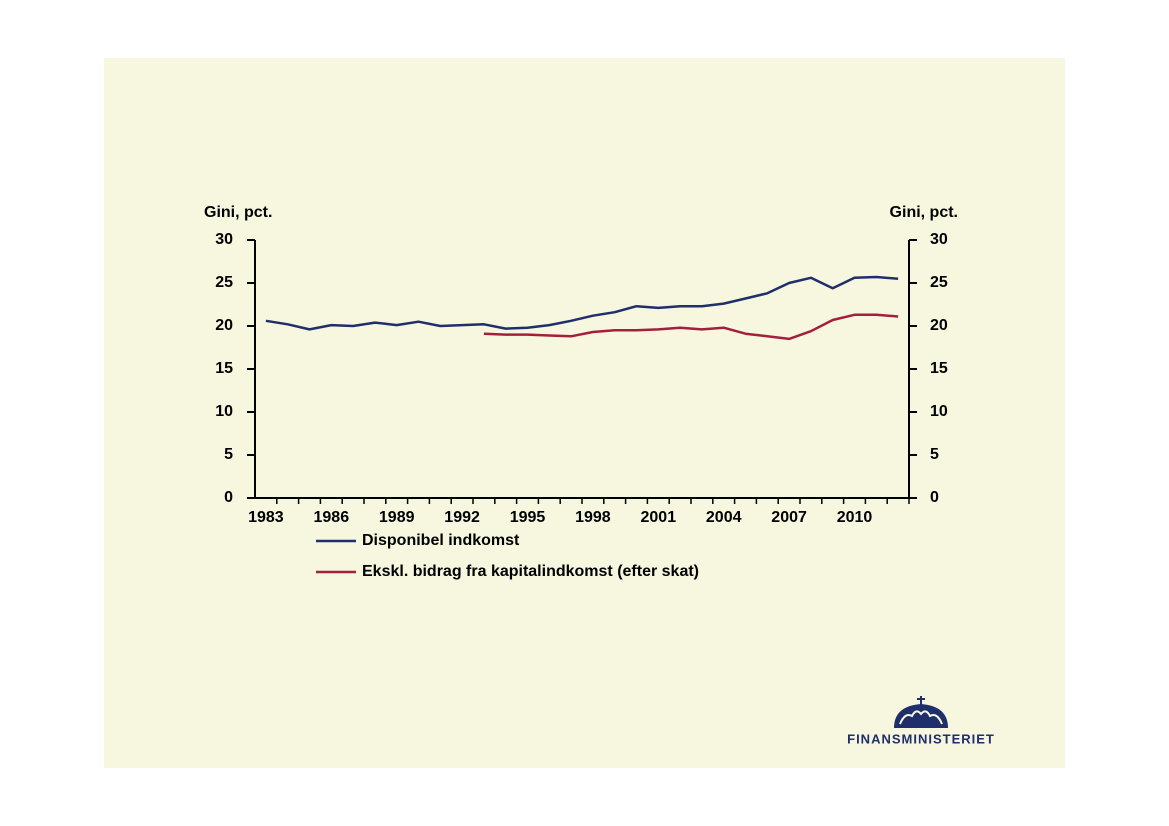  I want to click on logo-crown, so click(921, 716).